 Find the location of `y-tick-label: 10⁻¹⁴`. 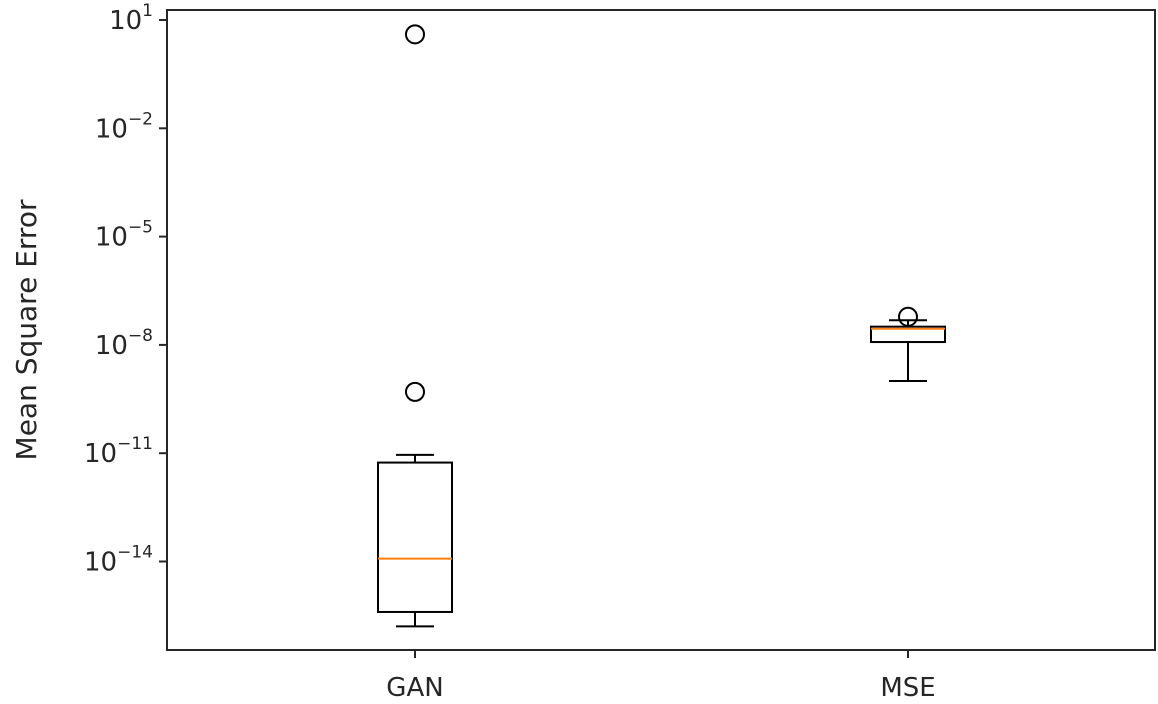

y-tick-label: 10⁻¹⁴ is located at coordinates (118, 560).